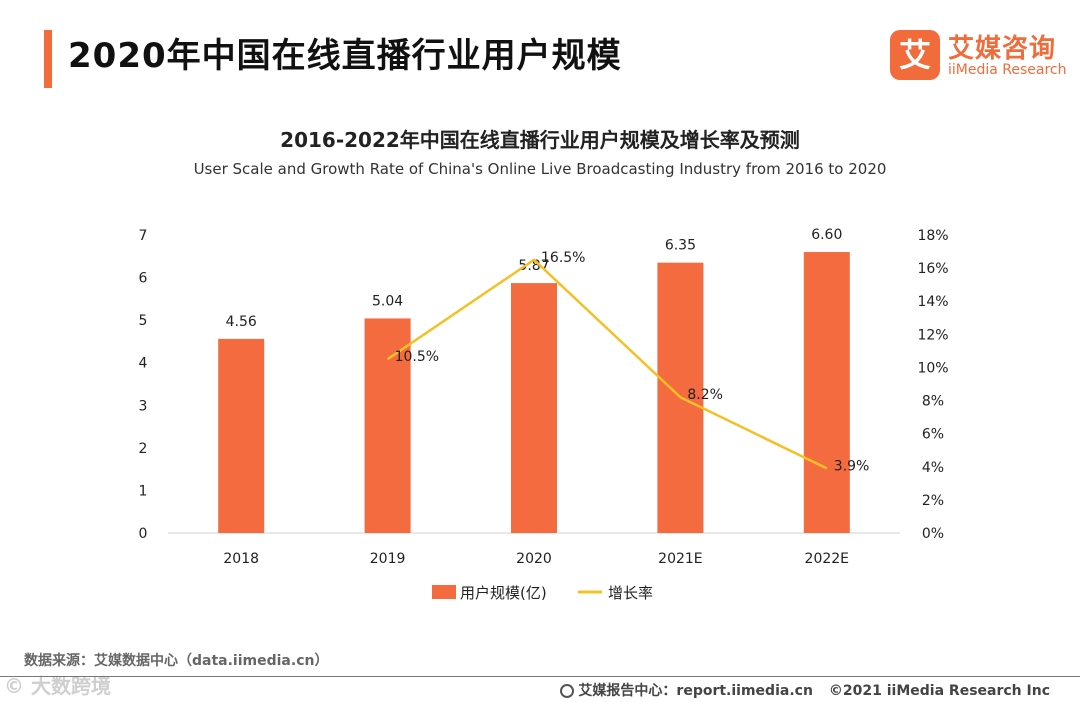 Image resolution: width=1080 pixels, height=702 pixels. What do you see at coordinates (143, 236) in the screenshot?
I see `y-left-tick-label: 7` at bounding box center [143, 236].